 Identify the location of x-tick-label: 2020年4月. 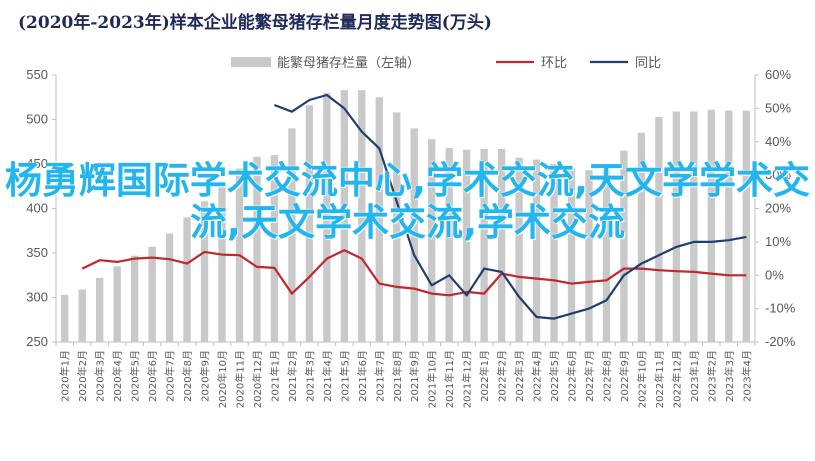
(117, 376).